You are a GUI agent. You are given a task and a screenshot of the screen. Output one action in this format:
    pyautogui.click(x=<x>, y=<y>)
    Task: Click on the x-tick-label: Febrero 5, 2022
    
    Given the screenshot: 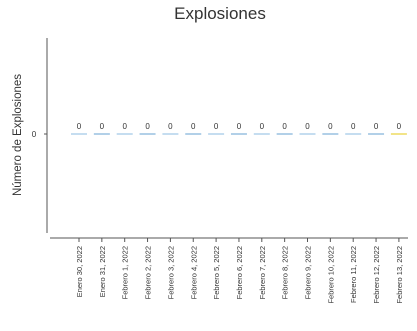 What is the action you would take?
    pyautogui.click(x=216, y=272)
    